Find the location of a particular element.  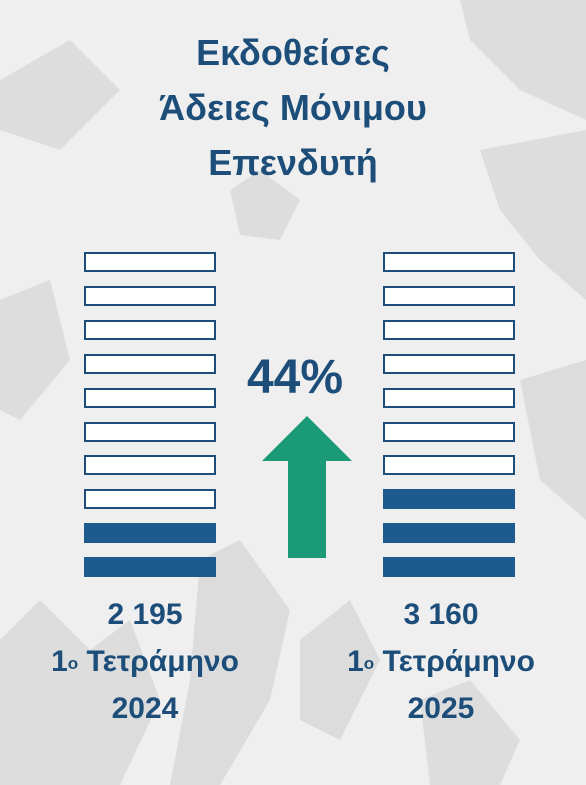

value-2024: 2 195 is located at coordinates (145, 614).